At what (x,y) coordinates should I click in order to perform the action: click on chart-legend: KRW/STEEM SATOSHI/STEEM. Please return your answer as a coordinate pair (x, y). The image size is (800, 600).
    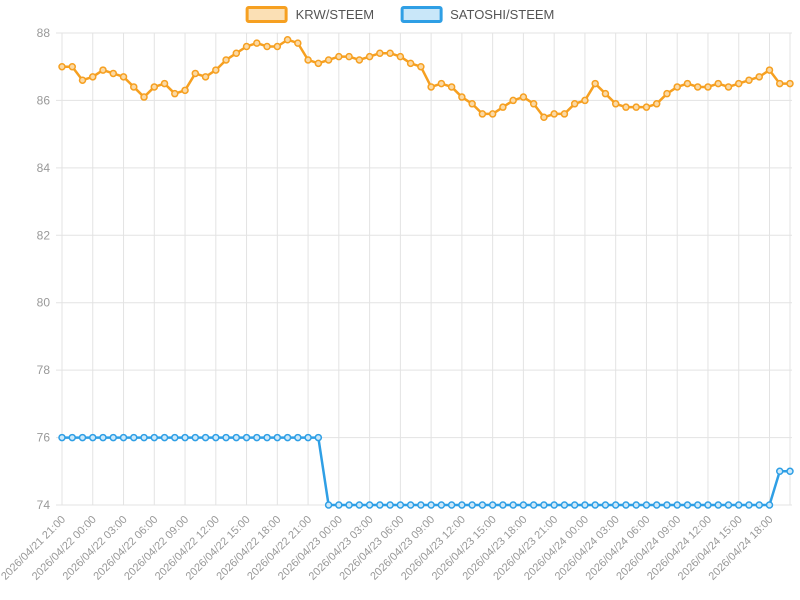
    Looking at the image, I should click on (399, 14).